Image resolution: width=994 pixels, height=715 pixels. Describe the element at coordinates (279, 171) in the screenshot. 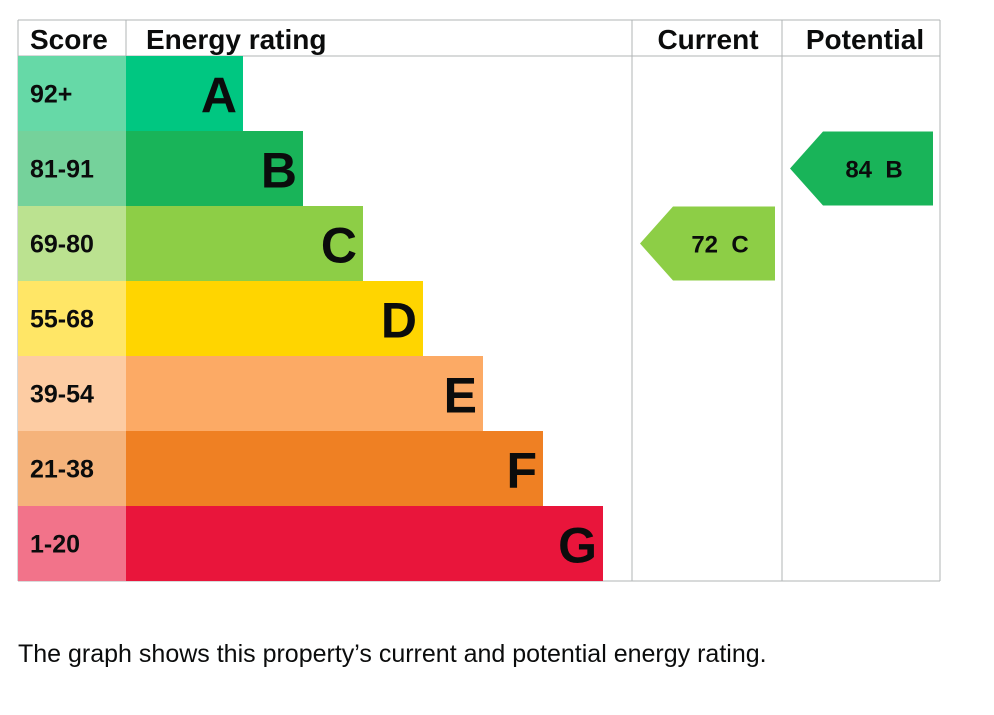

I see `band-letter-b: B` at that location.